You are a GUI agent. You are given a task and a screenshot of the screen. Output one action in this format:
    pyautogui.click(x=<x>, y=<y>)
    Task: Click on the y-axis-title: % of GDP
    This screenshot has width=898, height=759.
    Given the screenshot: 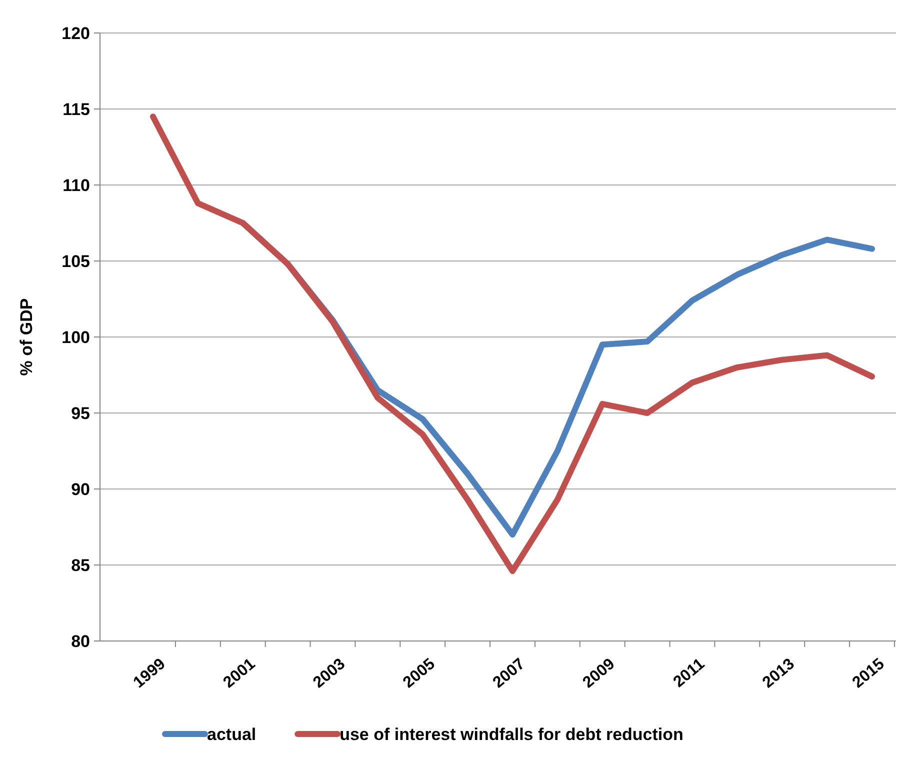 What is the action you would take?
    pyautogui.click(x=26, y=337)
    